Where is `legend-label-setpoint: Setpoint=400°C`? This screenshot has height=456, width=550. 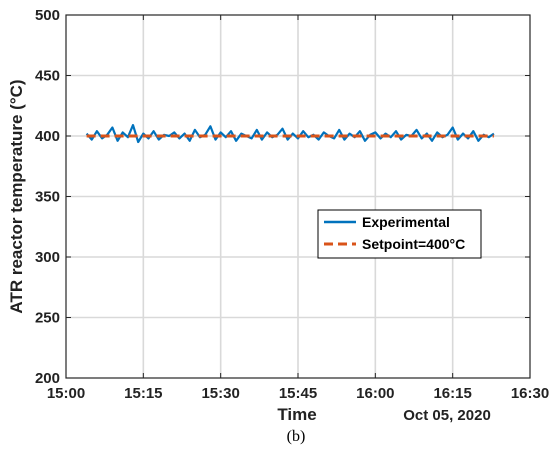 legend-label-setpoint: Setpoint=400°C is located at coordinates (413, 244).